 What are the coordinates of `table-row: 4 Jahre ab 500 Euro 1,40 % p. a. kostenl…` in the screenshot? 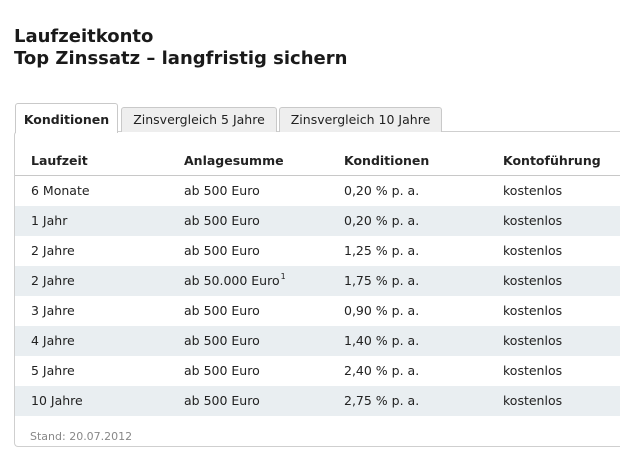 It's located at (317, 341).